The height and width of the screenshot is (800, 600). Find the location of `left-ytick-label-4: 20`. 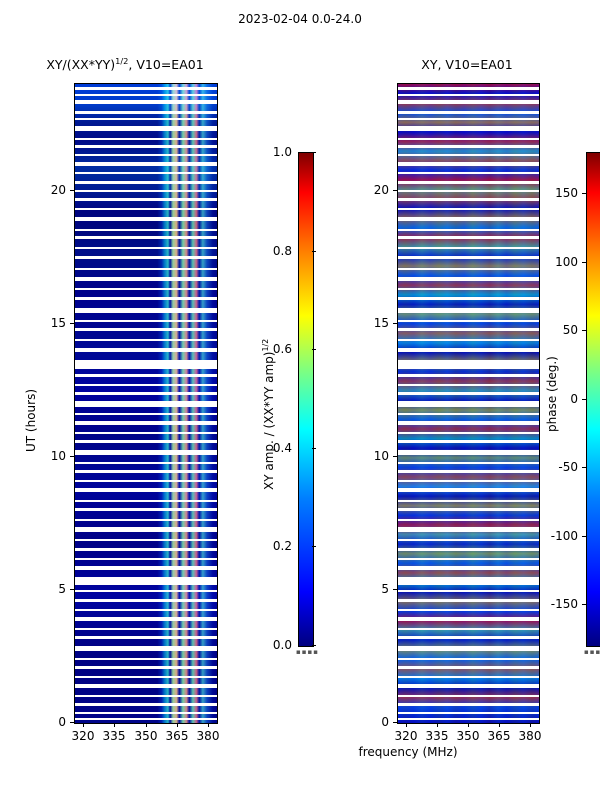

left-ytick-label-4: 20 is located at coordinates (58, 190).